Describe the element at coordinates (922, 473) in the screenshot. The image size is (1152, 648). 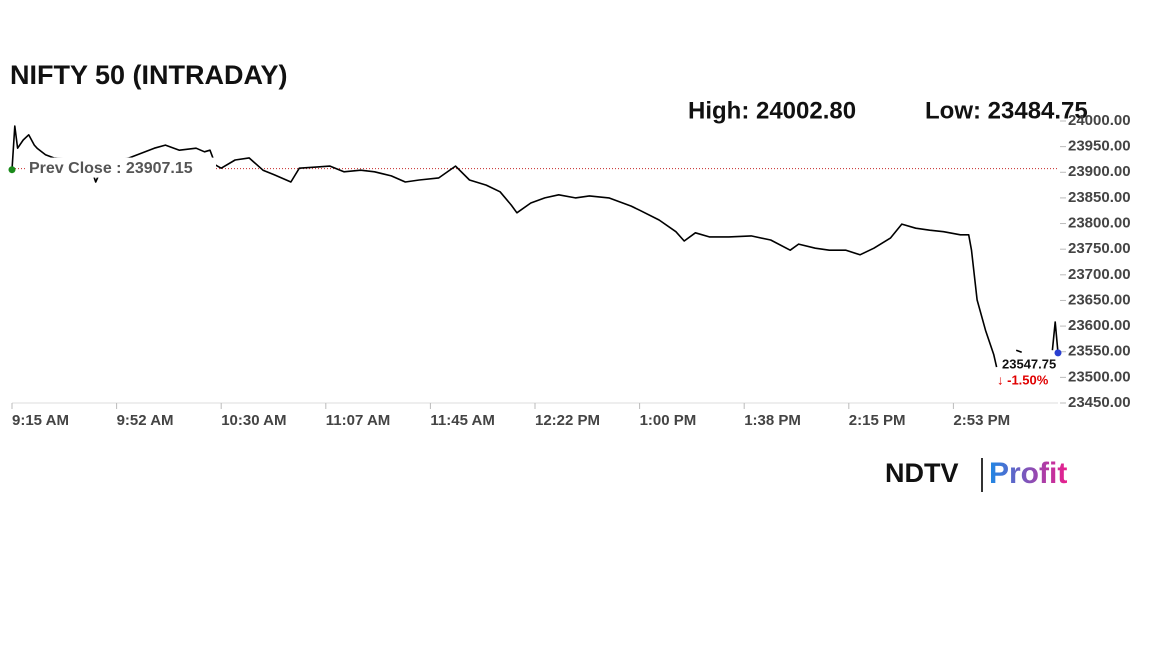
I see `logo-ndtv: NDTV` at that location.